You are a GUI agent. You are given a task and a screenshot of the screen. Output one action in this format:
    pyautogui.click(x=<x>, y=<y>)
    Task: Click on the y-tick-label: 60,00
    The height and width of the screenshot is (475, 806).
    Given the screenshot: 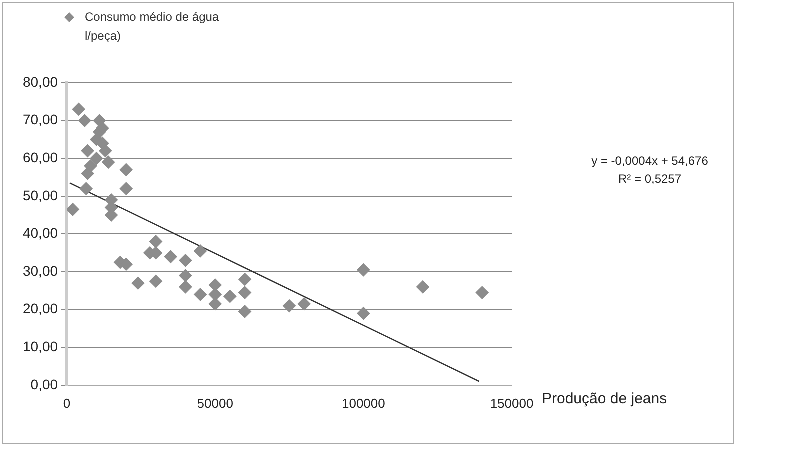 What is the action you would take?
    pyautogui.click(x=40, y=157)
    